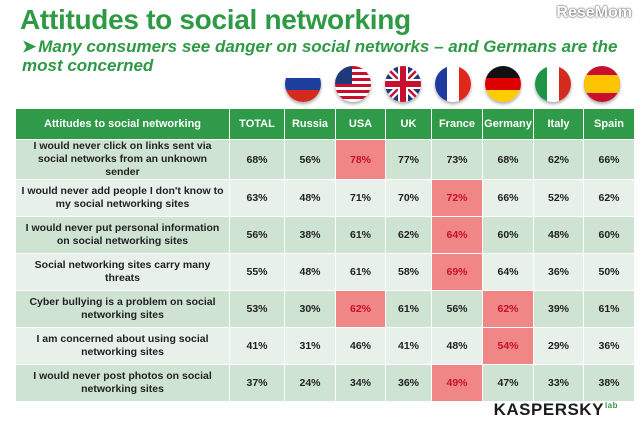  What do you see at coordinates (257, 383) in the screenshot?
I see `cell-total: 37%` at bounding box center [257, 383].